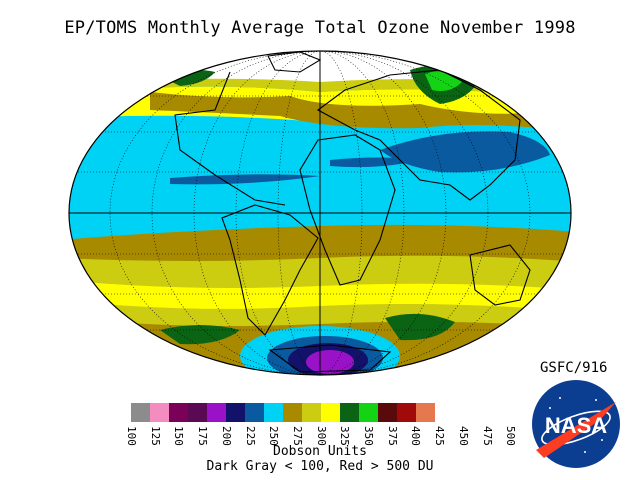  I want to click on color-scale-tick-label: 425, so click(440, 436).